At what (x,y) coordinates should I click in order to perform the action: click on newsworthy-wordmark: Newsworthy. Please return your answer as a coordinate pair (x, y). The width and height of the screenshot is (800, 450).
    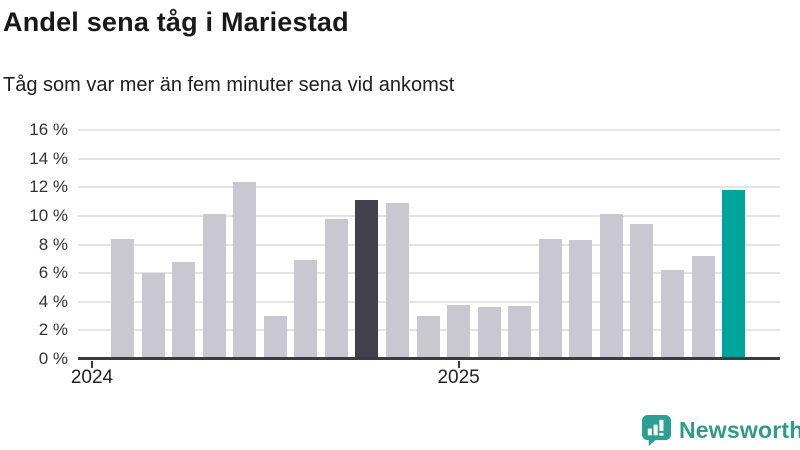
    Looking at the image, I should click on (739, 429).